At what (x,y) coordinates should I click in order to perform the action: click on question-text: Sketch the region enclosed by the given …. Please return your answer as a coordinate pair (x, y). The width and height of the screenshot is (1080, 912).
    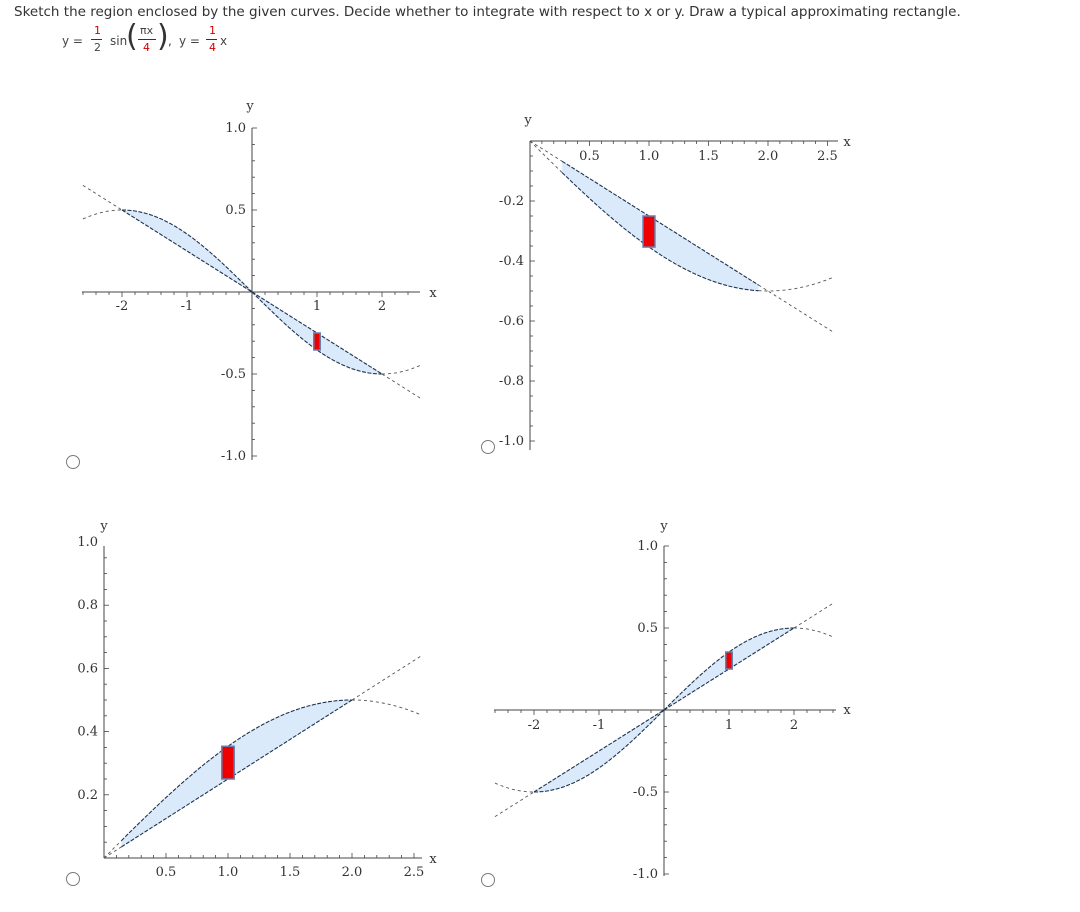
    Looking at the image, I should click on (487, 12).